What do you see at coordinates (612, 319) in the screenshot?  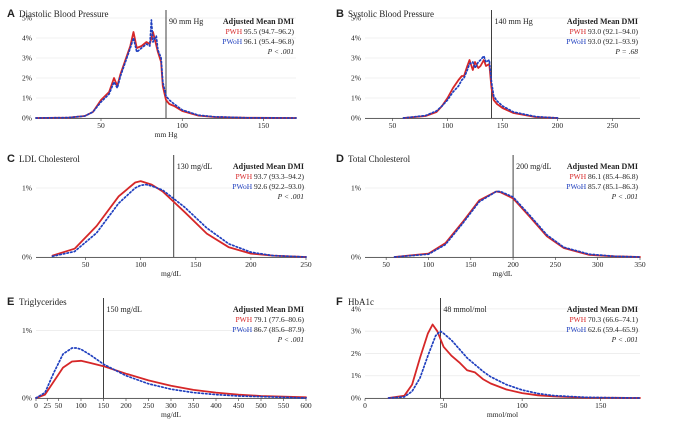 I see `legend-value: 70.3 (66.6–74.1)` at bounding box center [612, 319].